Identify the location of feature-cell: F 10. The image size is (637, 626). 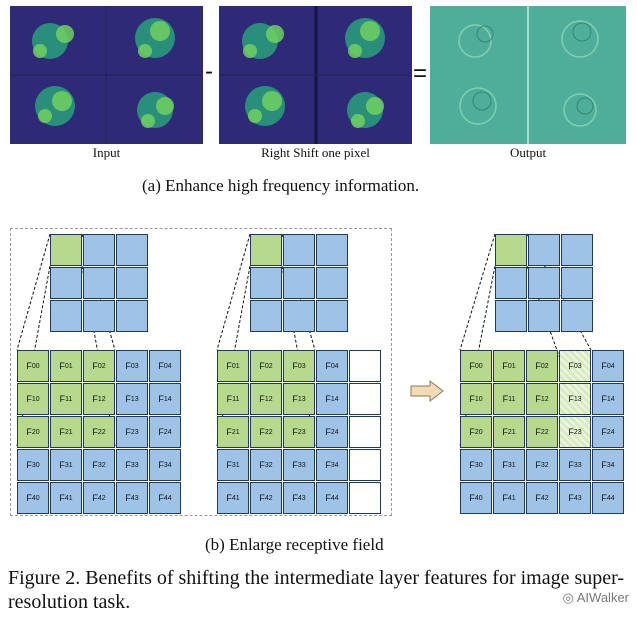
(33, 399).